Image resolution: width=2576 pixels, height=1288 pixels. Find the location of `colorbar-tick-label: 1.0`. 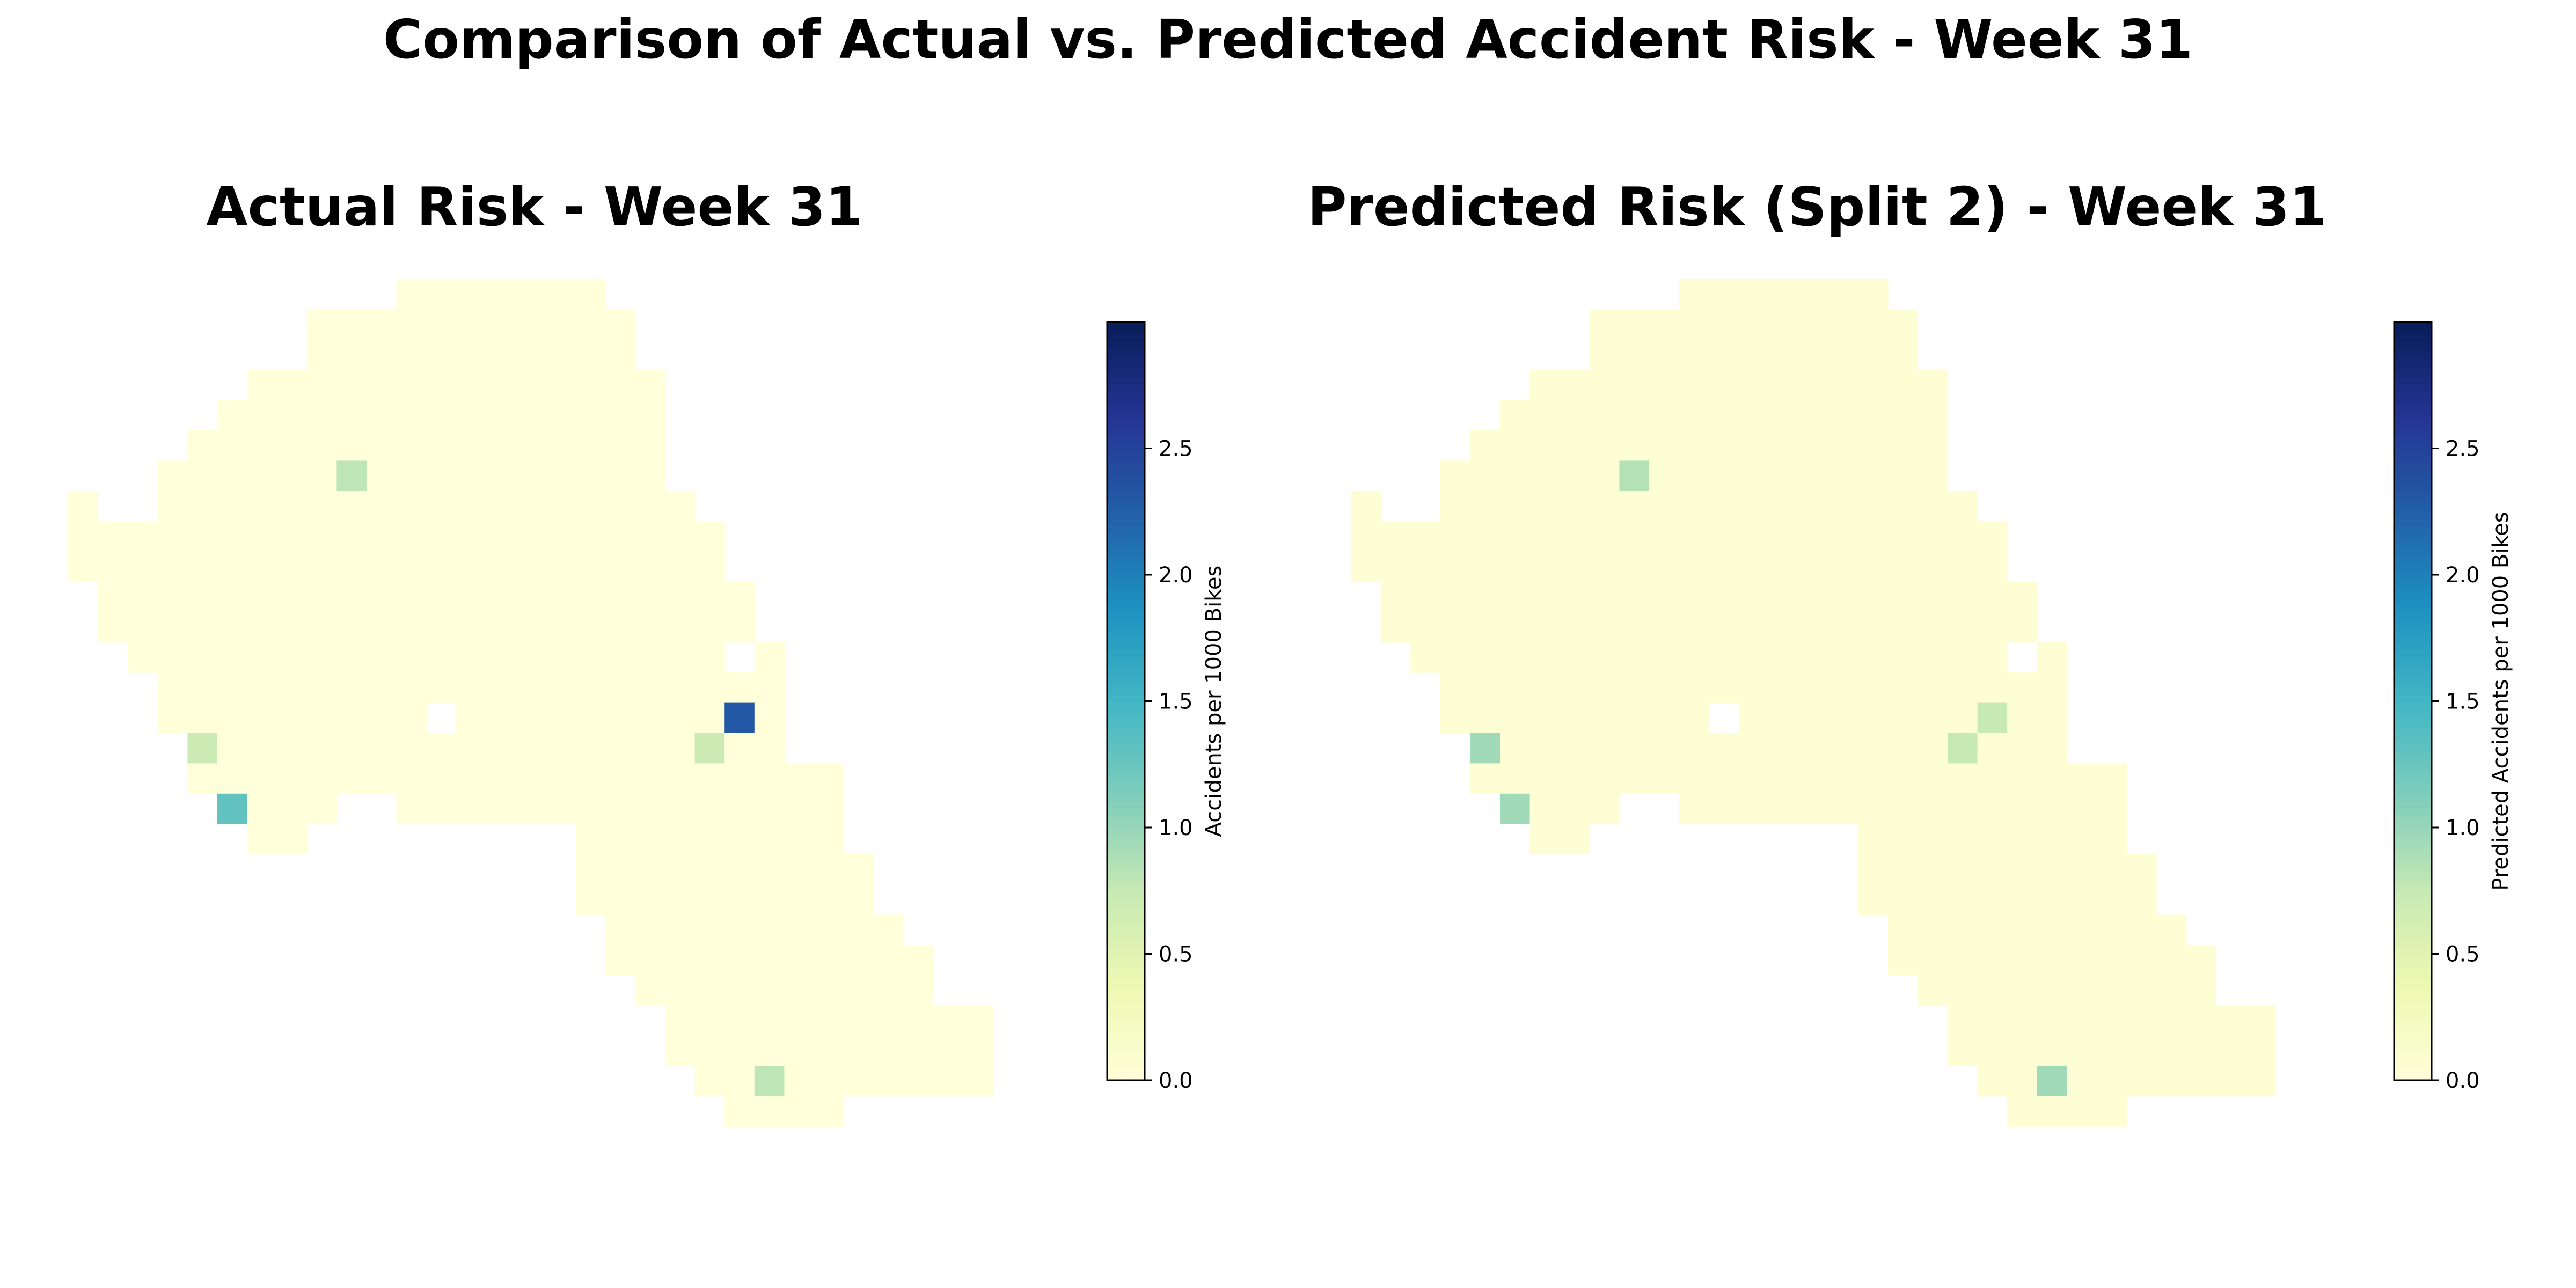

colorbar-tick-label: 1.0 is located at coordinates (2463, 828).